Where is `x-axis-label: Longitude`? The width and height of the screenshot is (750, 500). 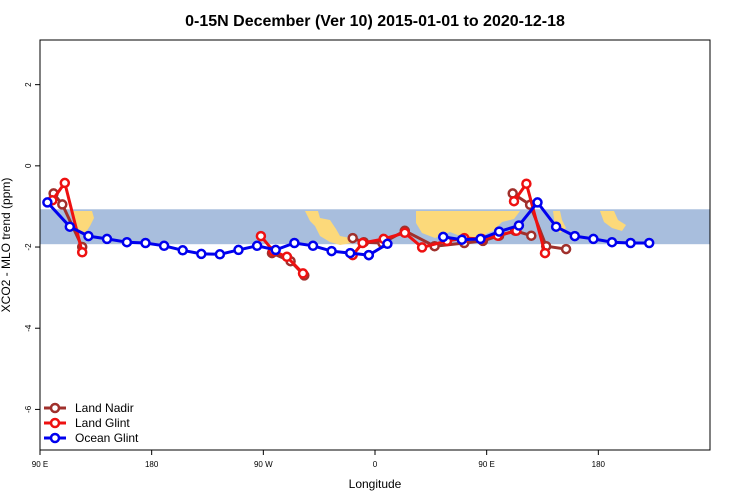
x-axis-label: Longitude is located at coordinates (375, 484).